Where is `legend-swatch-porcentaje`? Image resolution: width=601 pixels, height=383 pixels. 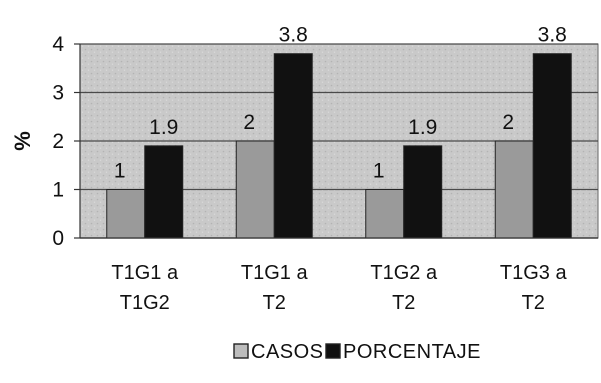 legend-swatch-porcentaje is located at coordinates (333, 351).